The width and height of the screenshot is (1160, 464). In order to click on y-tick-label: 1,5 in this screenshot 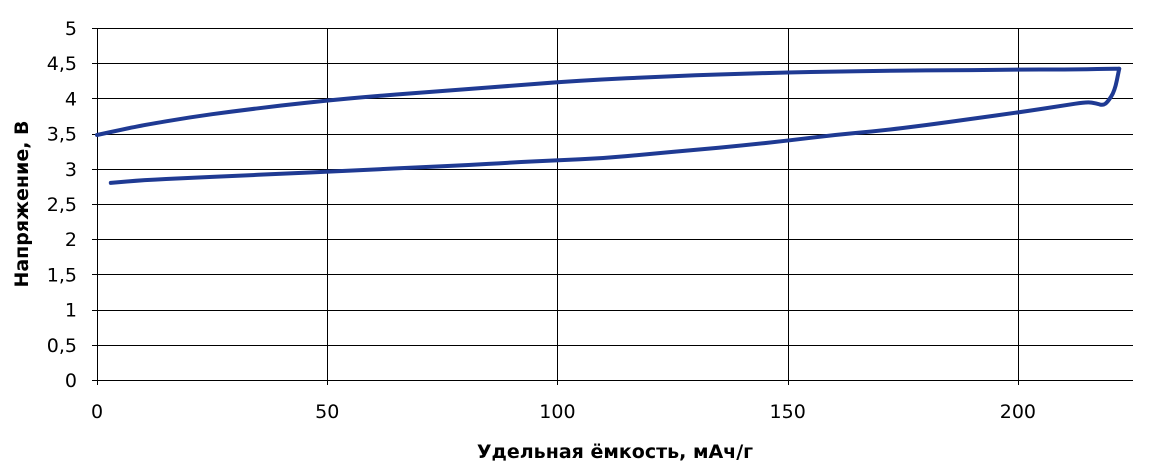, I will do `click(62, 275)`.